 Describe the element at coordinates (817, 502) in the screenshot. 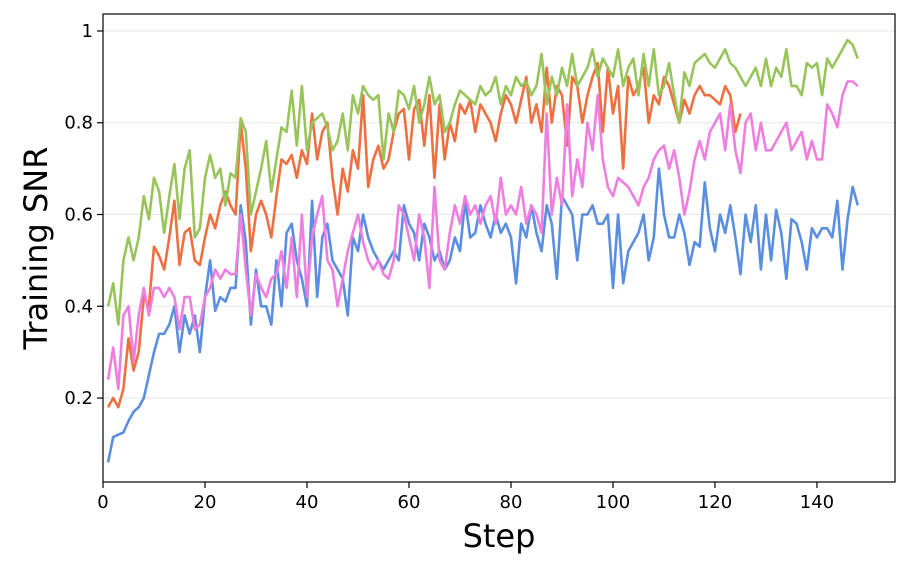

I see `x-tick-label: 140` at that location.